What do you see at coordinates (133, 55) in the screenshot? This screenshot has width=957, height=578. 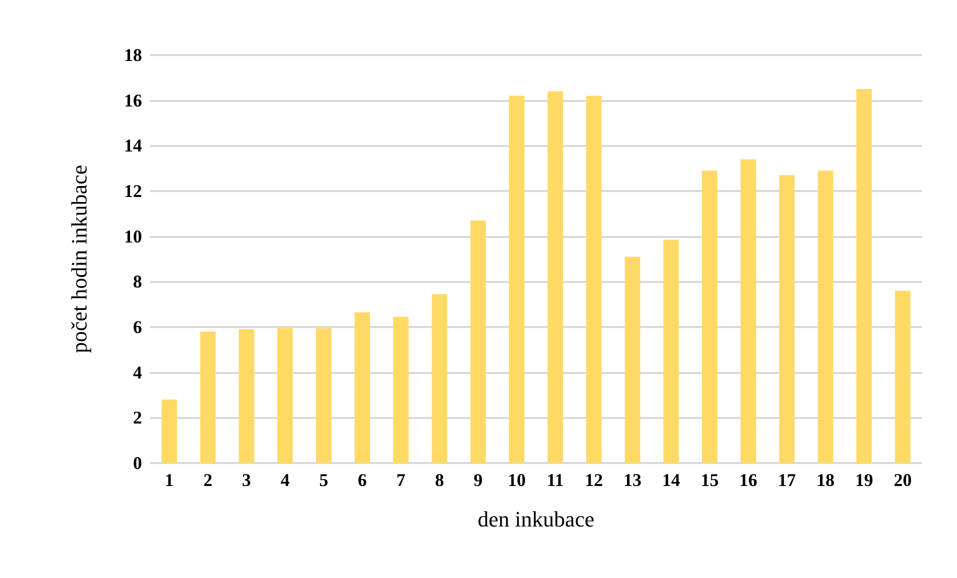 I see `y-tick-label: 18` at bounding box center [133, 55].